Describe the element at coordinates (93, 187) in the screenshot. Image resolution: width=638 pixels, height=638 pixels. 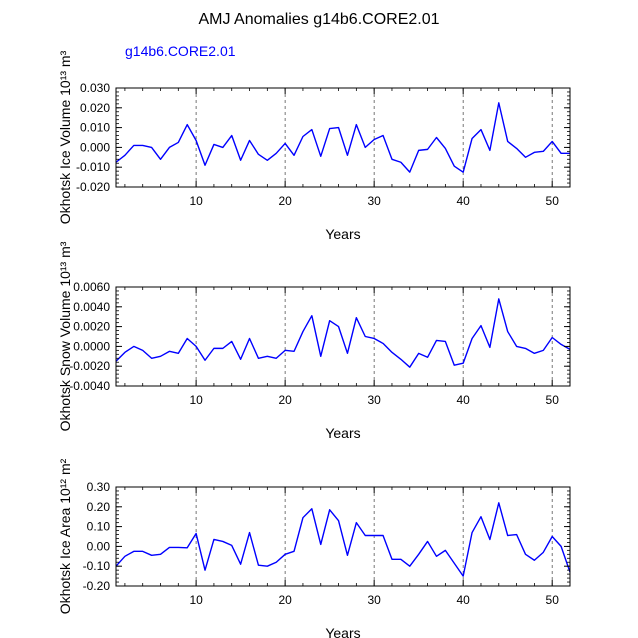
I see `y-tick-label: -0.020` at that location.